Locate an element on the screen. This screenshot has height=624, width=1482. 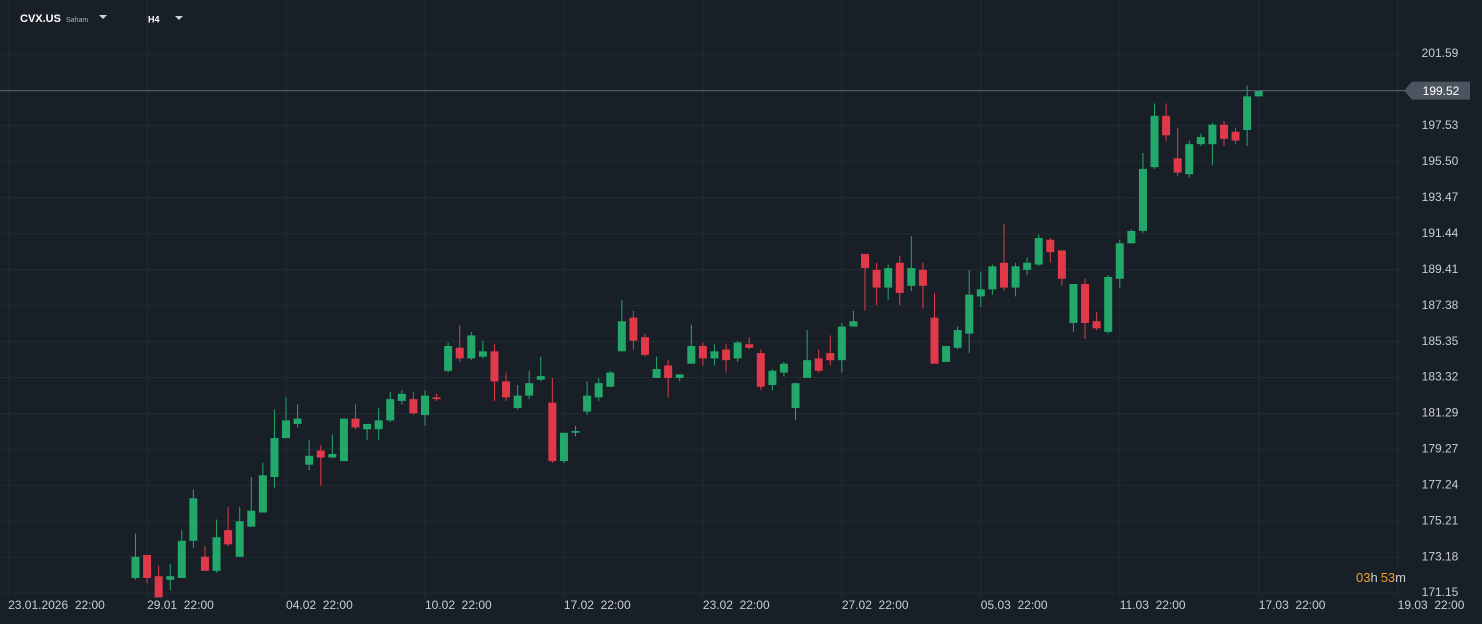
y-tick-label: 185.35 is located at coordinates (1440, 341).